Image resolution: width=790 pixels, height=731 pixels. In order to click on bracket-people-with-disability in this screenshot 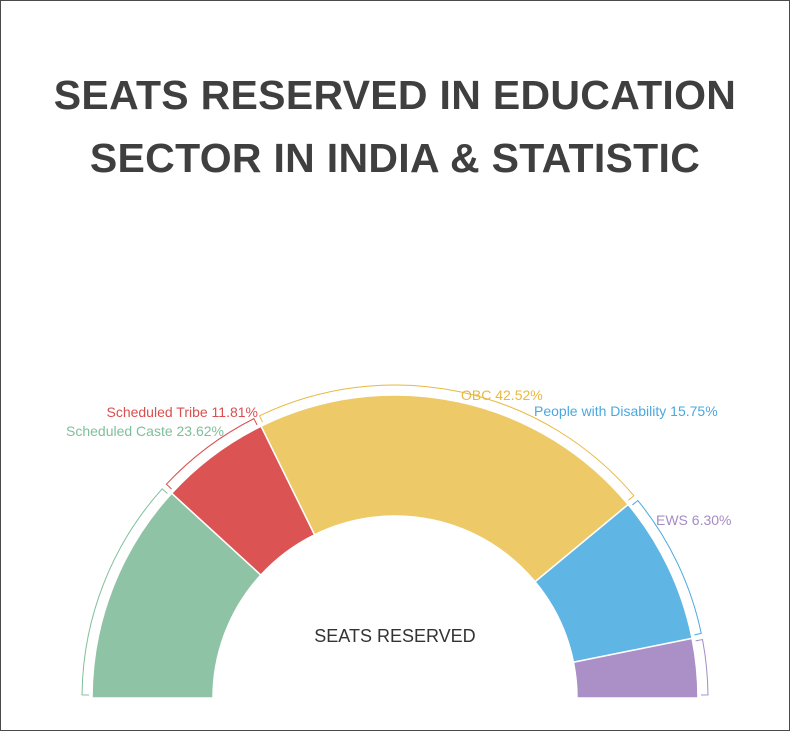, I will do `click(667, 567)`.